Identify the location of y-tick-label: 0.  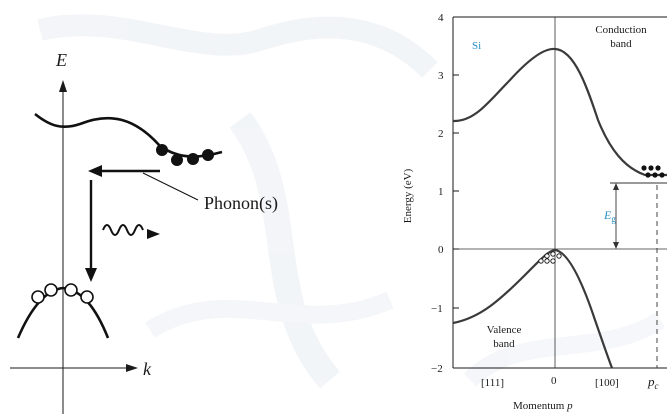
(441, 250).